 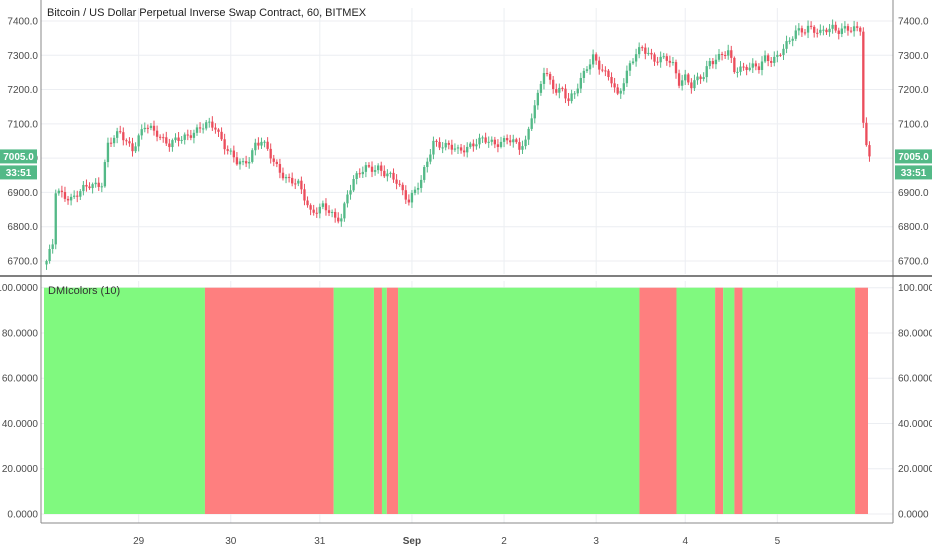 What do you see at coordinates (913, 157) in the screenshot?
I see `last-price-text-right: 7005.0` at bounding box center [913, 157].